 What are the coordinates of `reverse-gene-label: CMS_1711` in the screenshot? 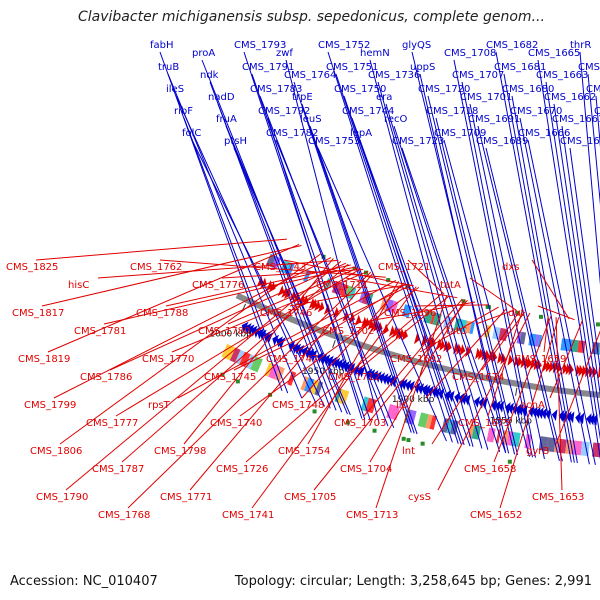 It's located at (342, 285).